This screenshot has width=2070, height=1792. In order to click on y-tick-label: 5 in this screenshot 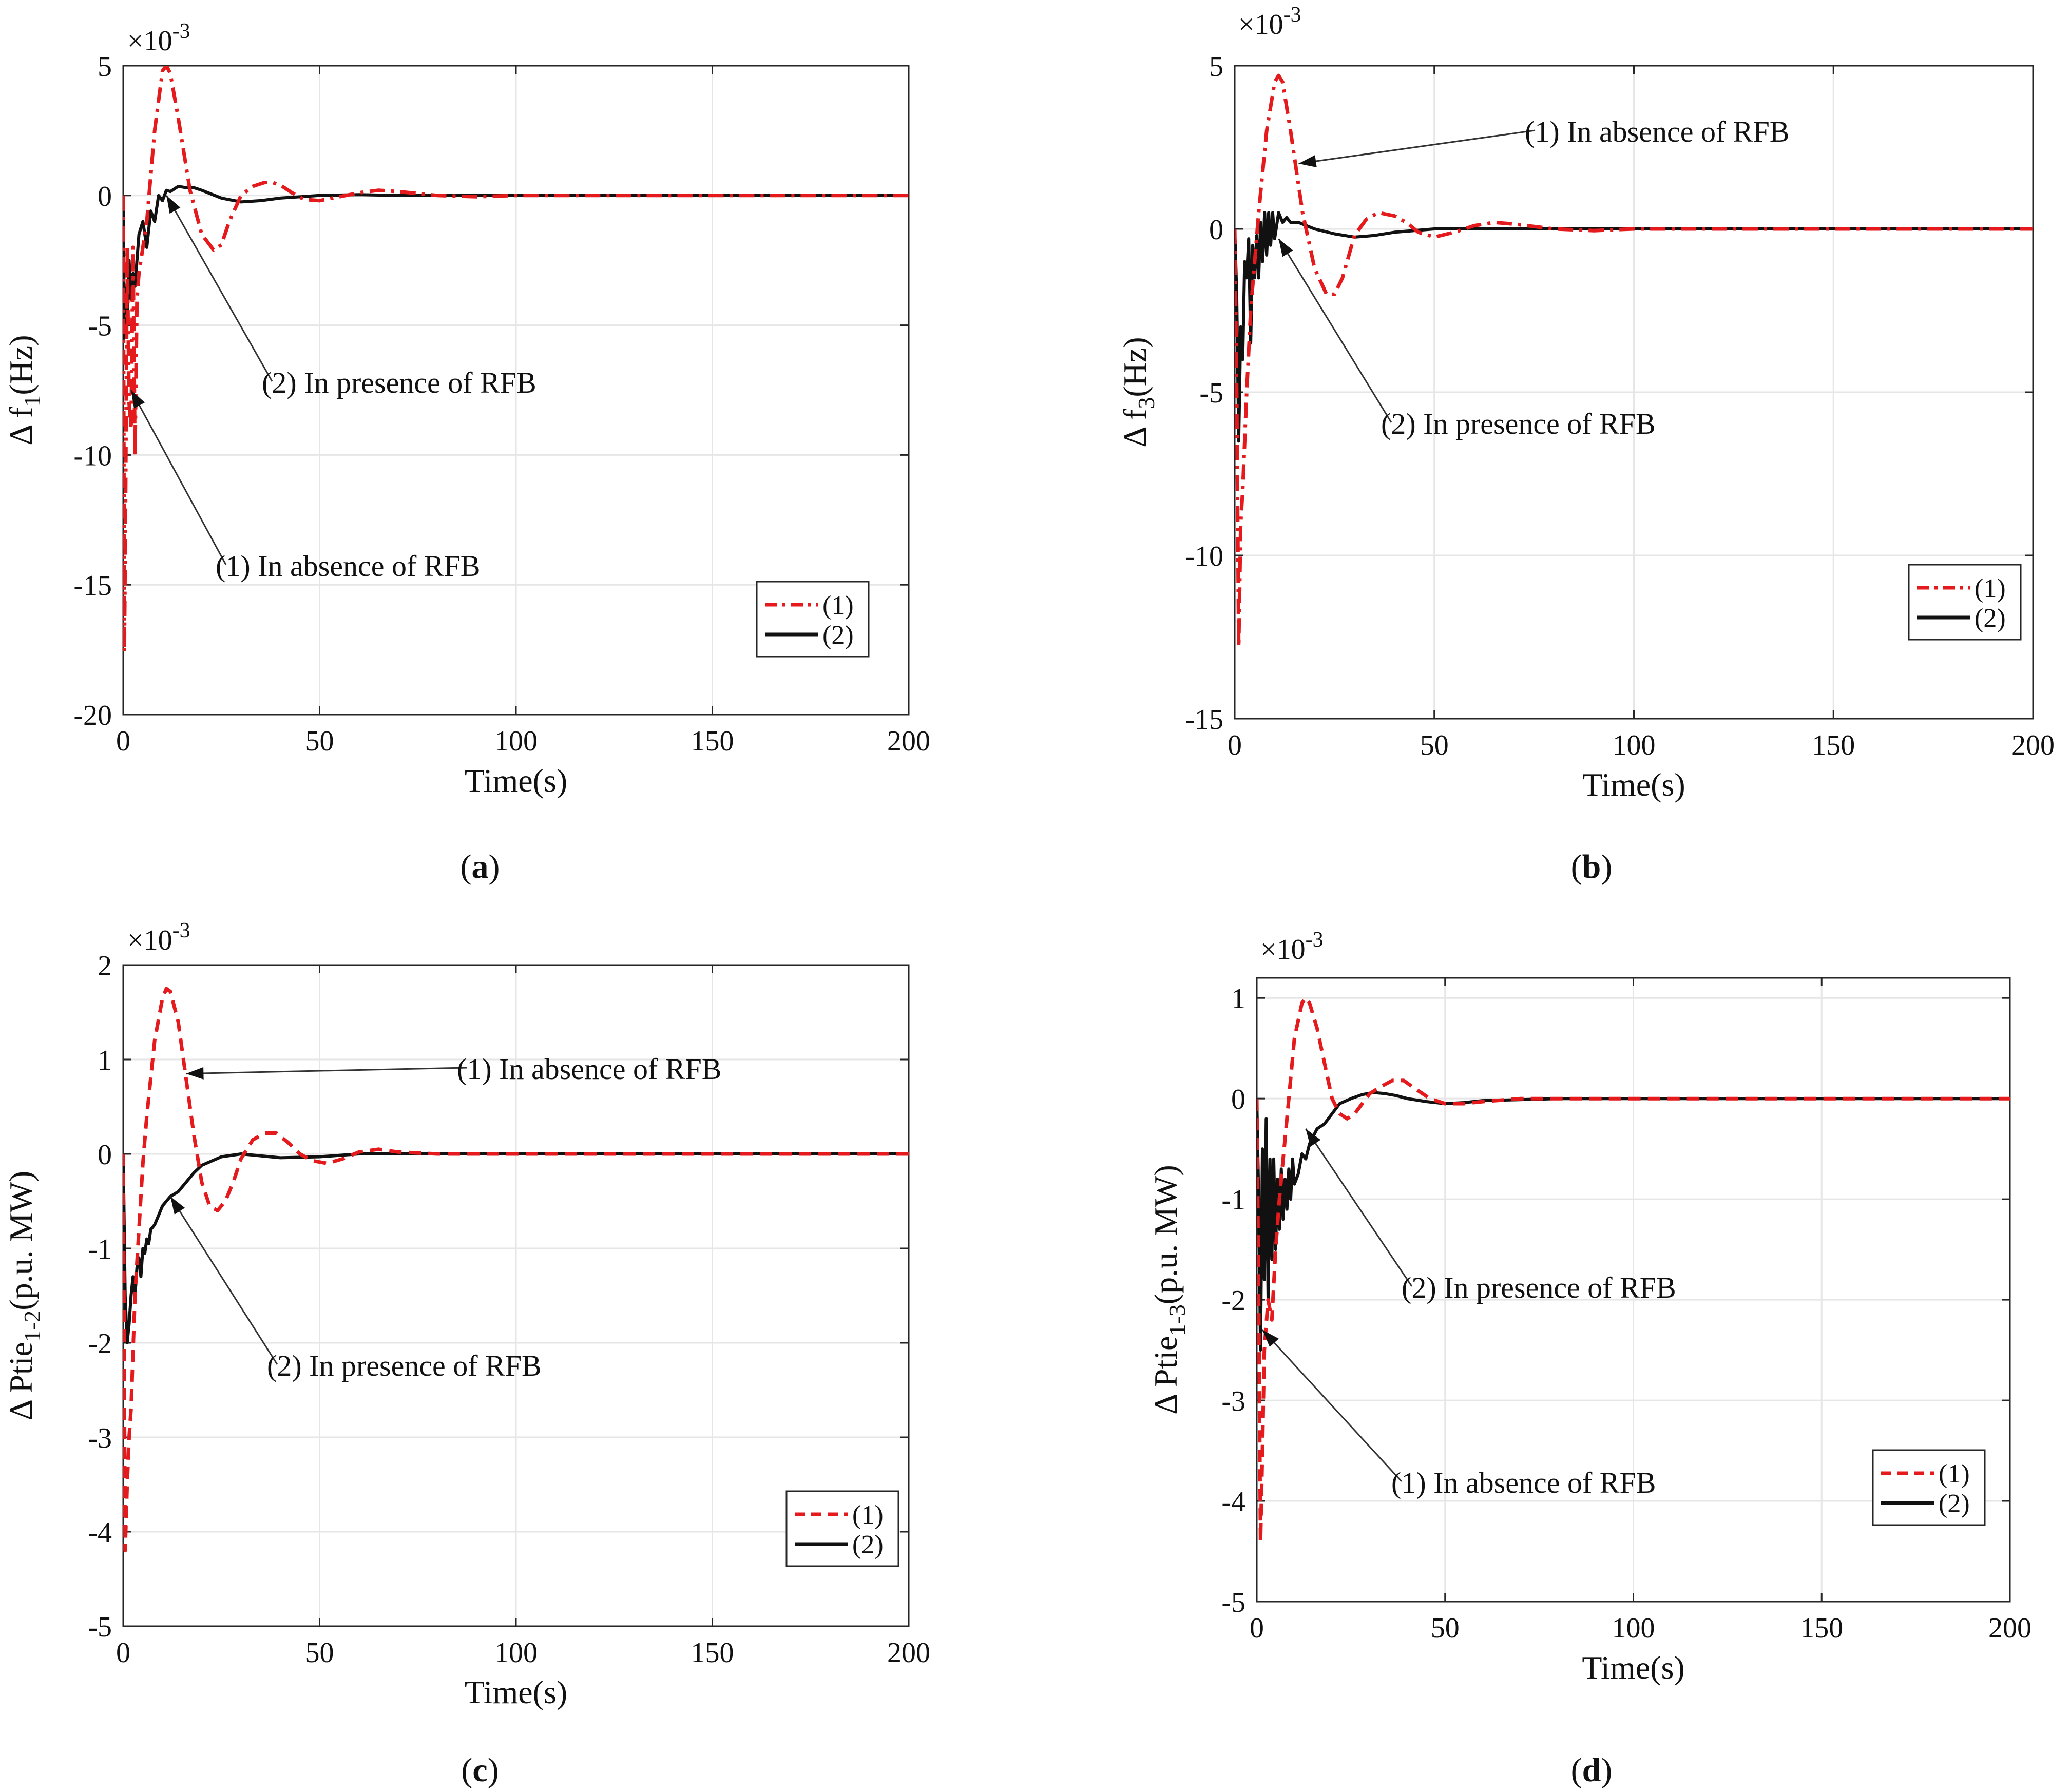, I will do `click(1216, 67)`.